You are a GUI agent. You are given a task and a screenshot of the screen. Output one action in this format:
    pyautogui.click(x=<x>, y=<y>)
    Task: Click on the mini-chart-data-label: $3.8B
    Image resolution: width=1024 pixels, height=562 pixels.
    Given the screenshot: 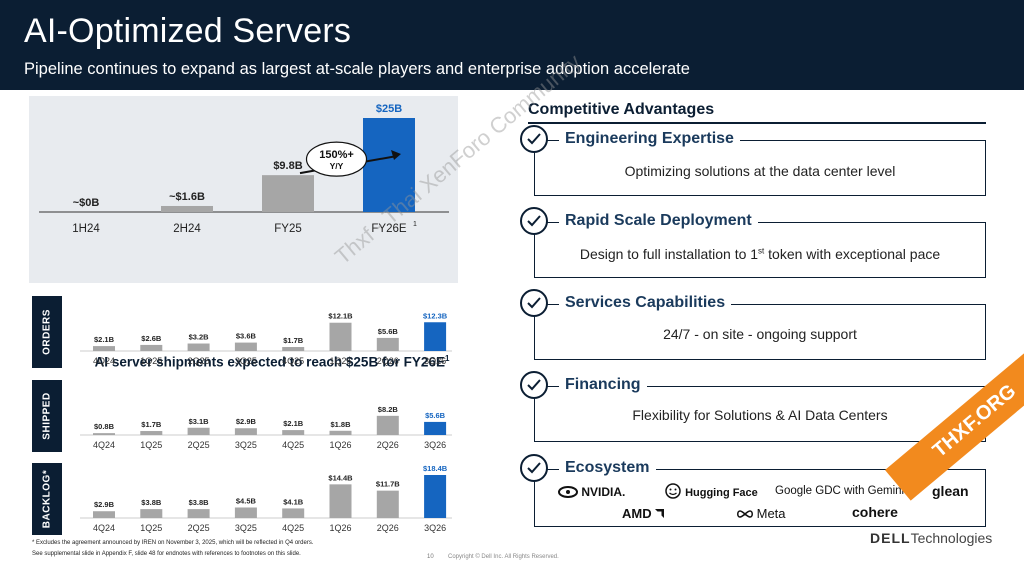 What is the action you would take?
    pyautogui.click(x=199, y=502)
    